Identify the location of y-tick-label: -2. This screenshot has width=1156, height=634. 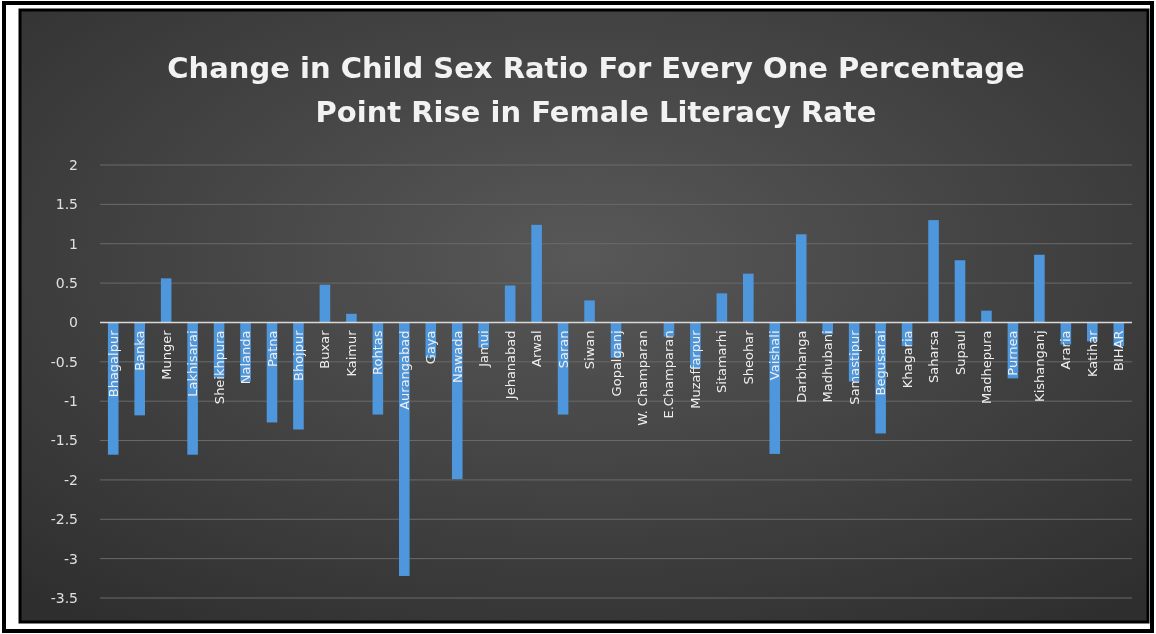
(71, 479).